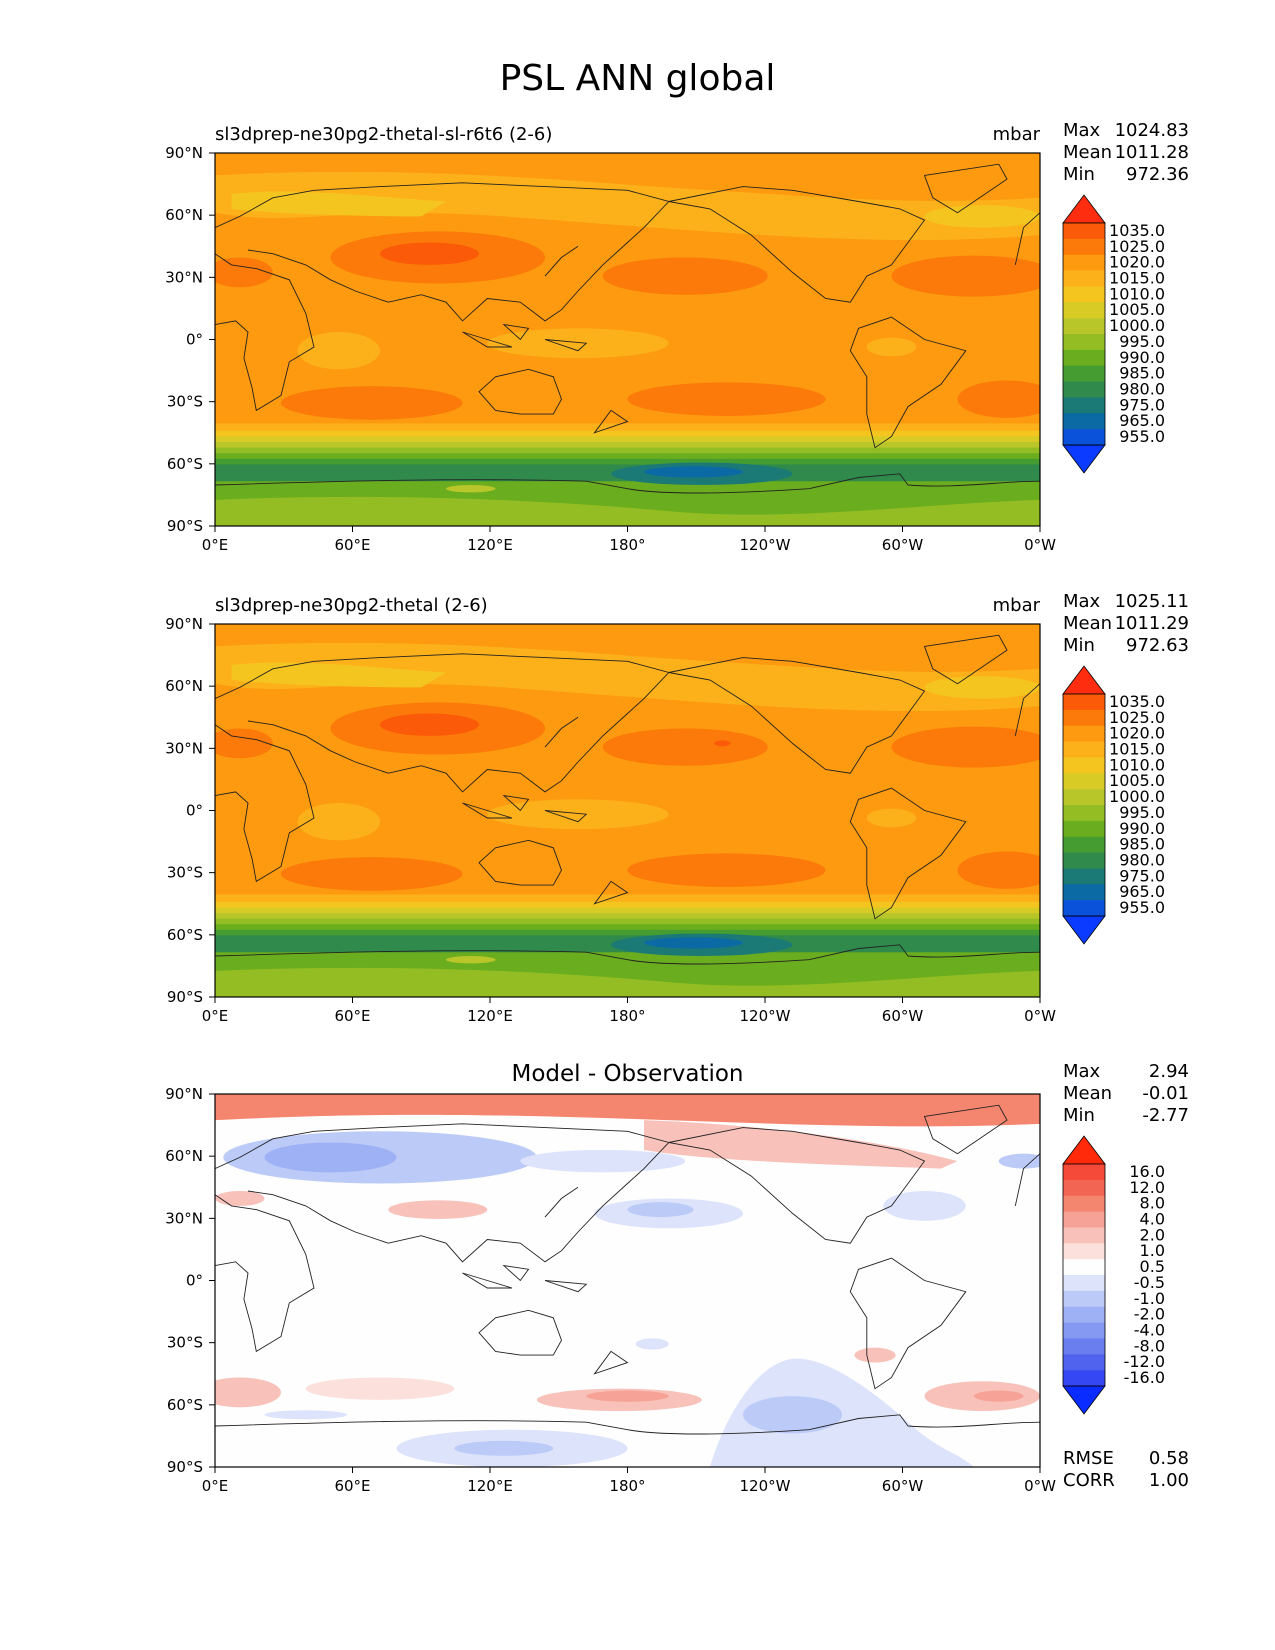 The image size is (1275, 1650). Describe the element at coordinates (1137, 325) in the screenshot. I see `colorbar-tick-label: 1000.0` at that location.